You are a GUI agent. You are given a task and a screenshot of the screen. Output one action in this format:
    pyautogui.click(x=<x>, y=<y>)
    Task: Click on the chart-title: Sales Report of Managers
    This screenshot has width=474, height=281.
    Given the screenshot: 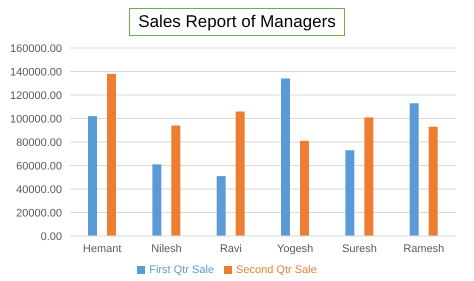 What is the action you would take?
    pyautogui.click(x=237, y=22)
    